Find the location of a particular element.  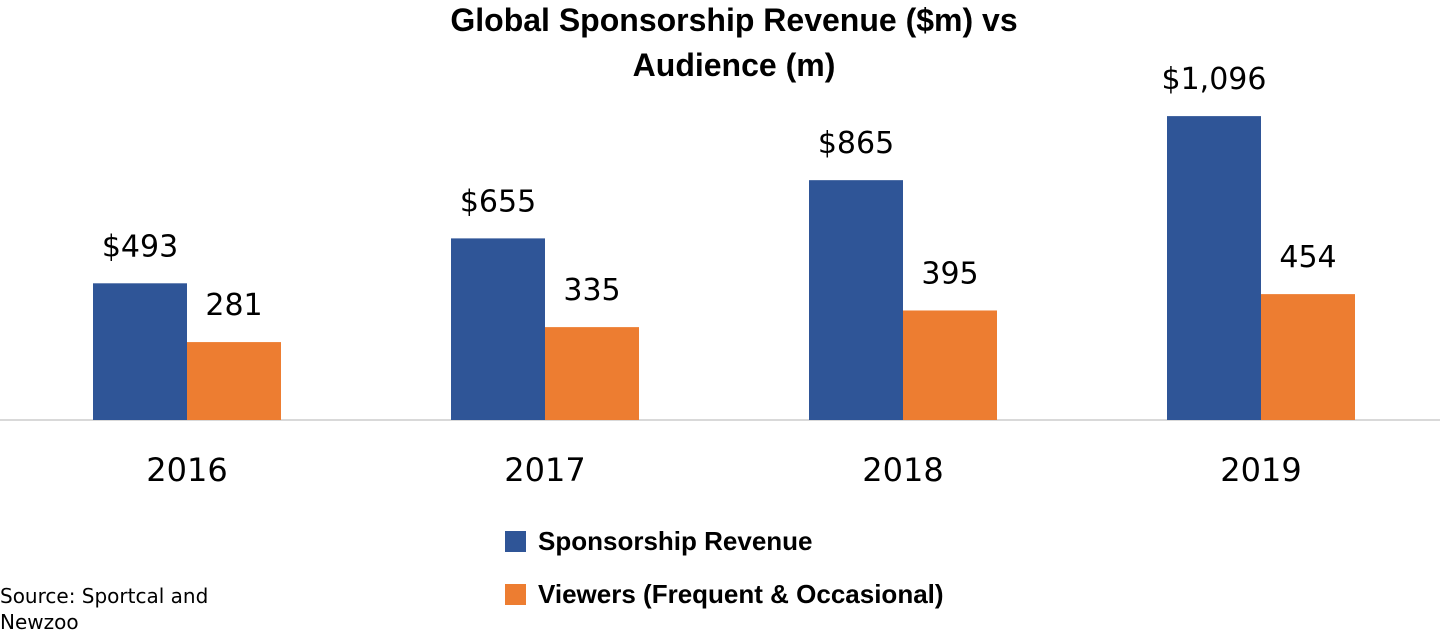

legend-label-viewers: Viewers (Frequent & Occasional) is located at coordinates (741, 594).